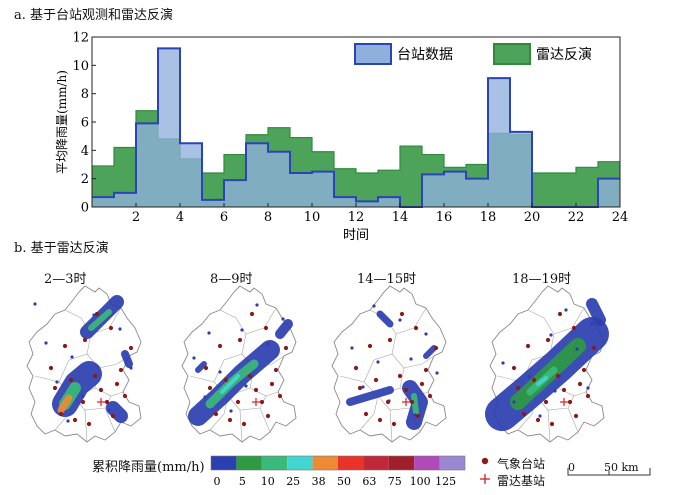 The width and height of the screenshot is (700, 495). Describe the element at coordinates (521, 481) in the screenshot. I see `radar-legend-label: 雷达基站` at that location.